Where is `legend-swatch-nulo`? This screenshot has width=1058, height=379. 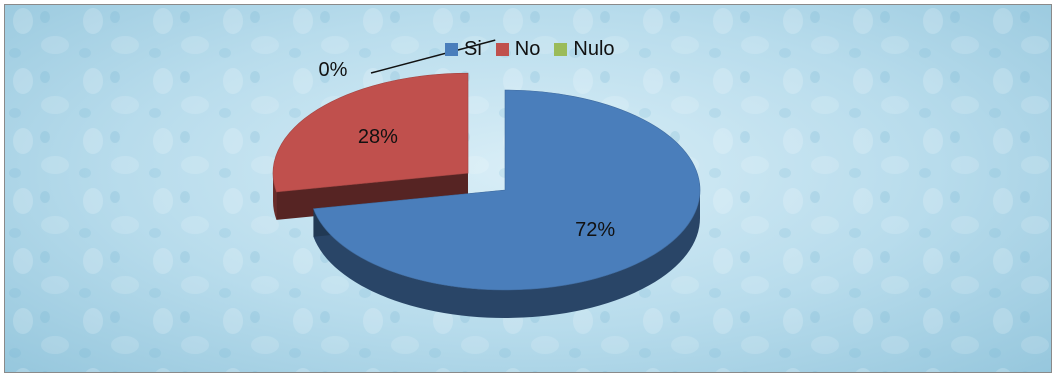 legend-swatch-nulo is located at coordinates (561, 49).